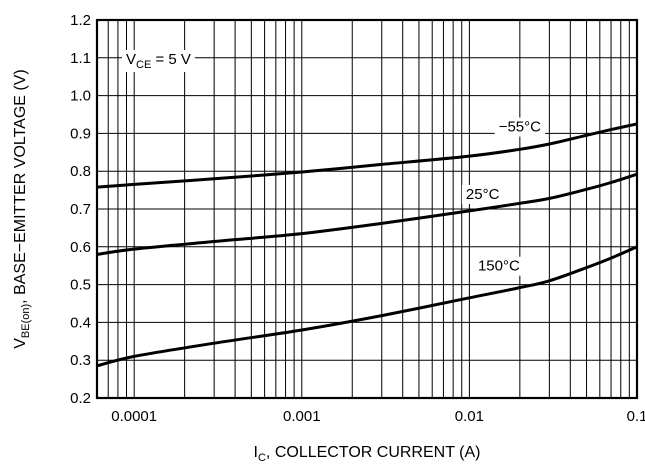  I want to click on y-tick-label: 0.6, so click(80, 247).